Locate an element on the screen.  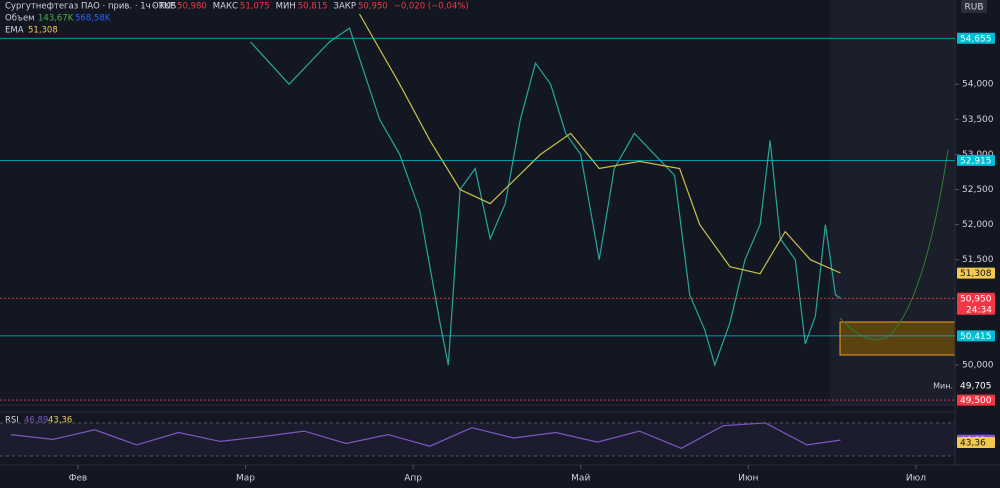
rsi-label: RSI is located at coordinates (12, 421).